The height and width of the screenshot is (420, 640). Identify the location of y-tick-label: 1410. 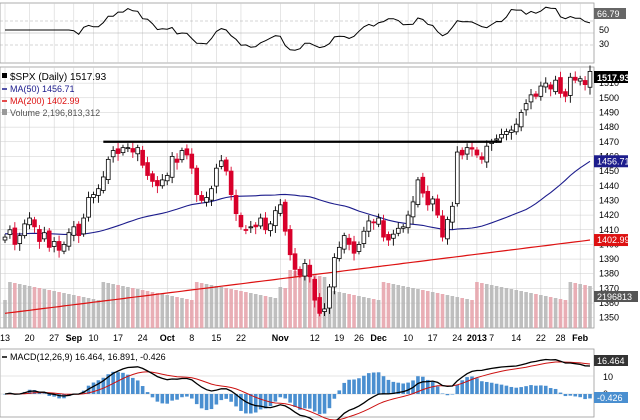
(609, 230).